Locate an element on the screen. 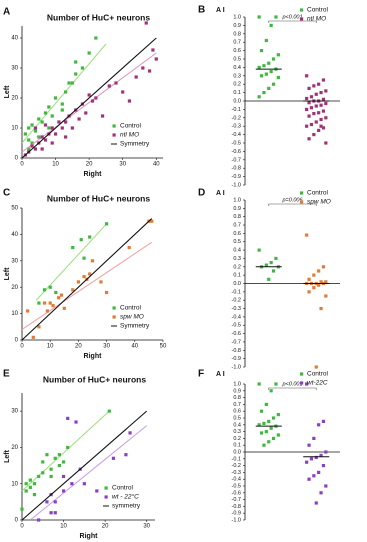 Image resolution: width=367 pixels, height=542 pixels. y-tick-label: -0.7 is located at coordinates (236, 500).